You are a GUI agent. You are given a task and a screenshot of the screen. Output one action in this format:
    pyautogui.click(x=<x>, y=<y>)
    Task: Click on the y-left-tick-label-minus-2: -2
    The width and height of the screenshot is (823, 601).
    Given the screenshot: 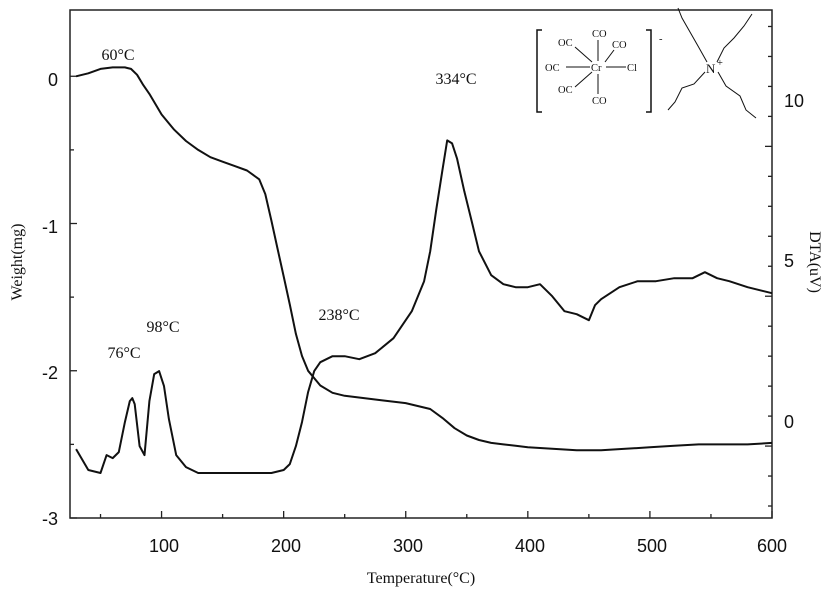 What is the action you would take?
    pyautogui.click(x=50, y=373)
    